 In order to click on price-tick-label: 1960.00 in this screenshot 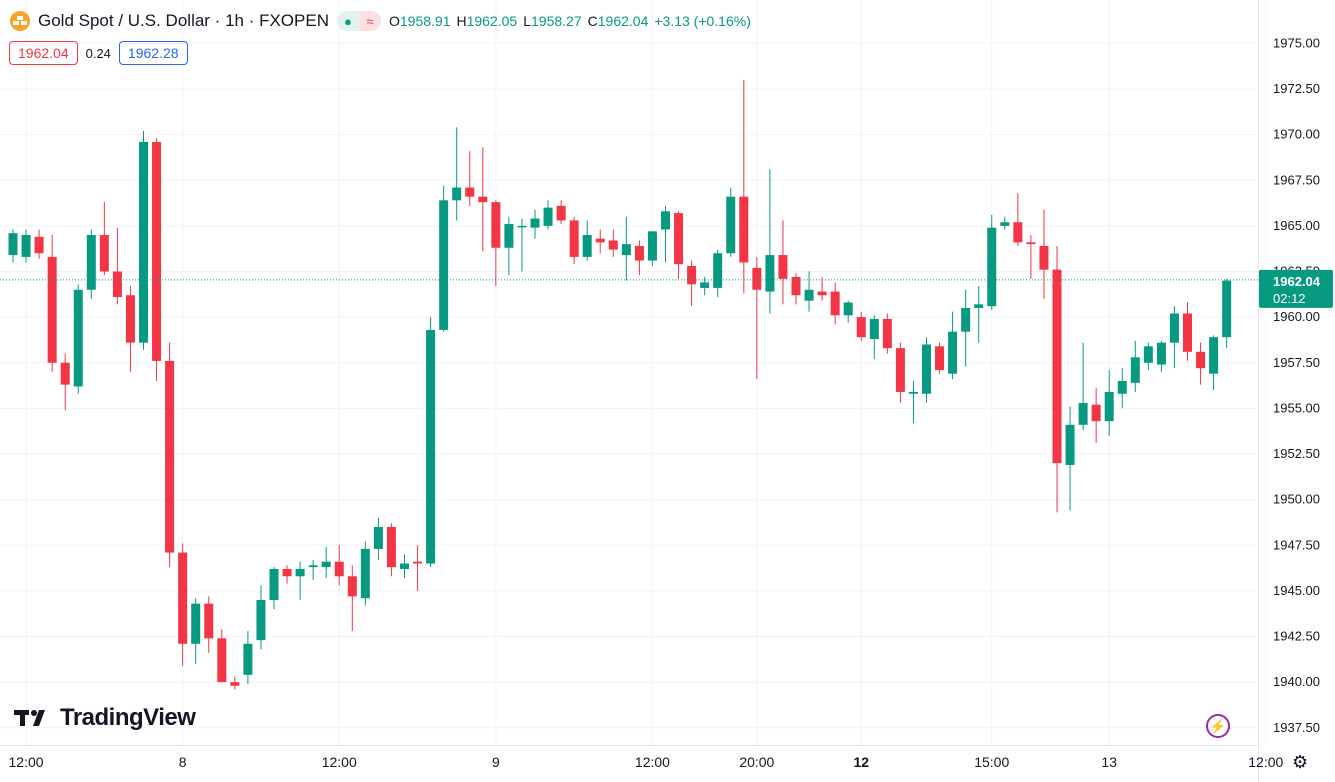, I will do `click(1296, 316)`.